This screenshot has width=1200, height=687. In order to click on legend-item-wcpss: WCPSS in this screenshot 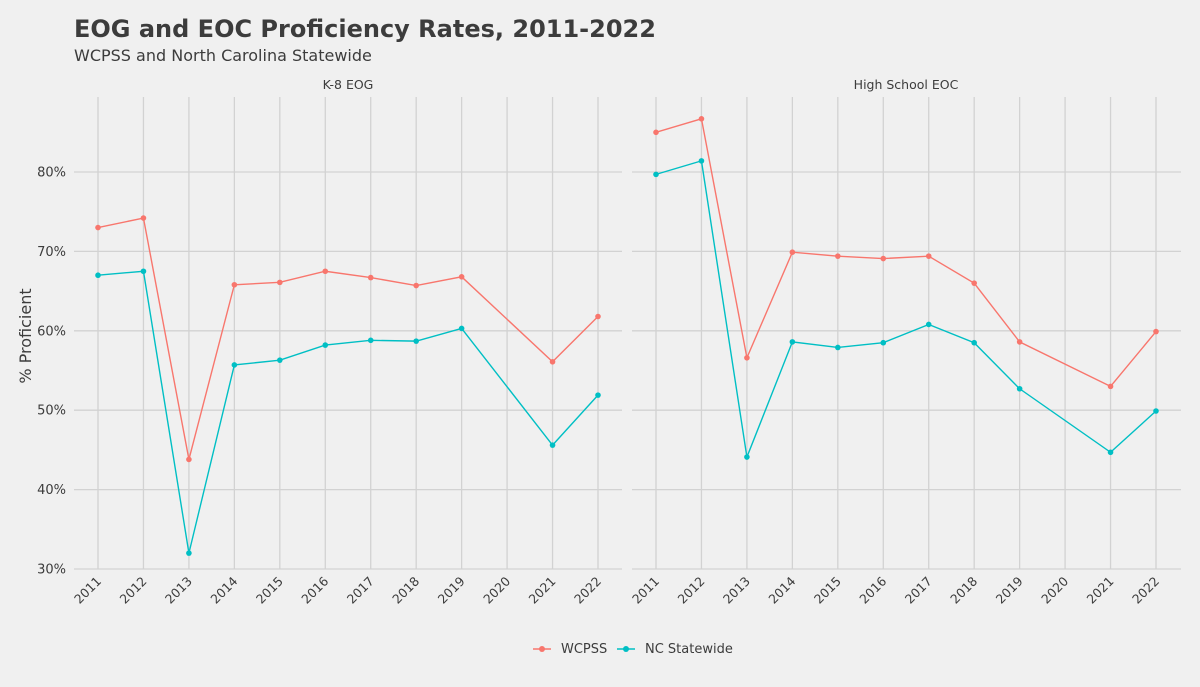, I will do `click(570, 649)`.